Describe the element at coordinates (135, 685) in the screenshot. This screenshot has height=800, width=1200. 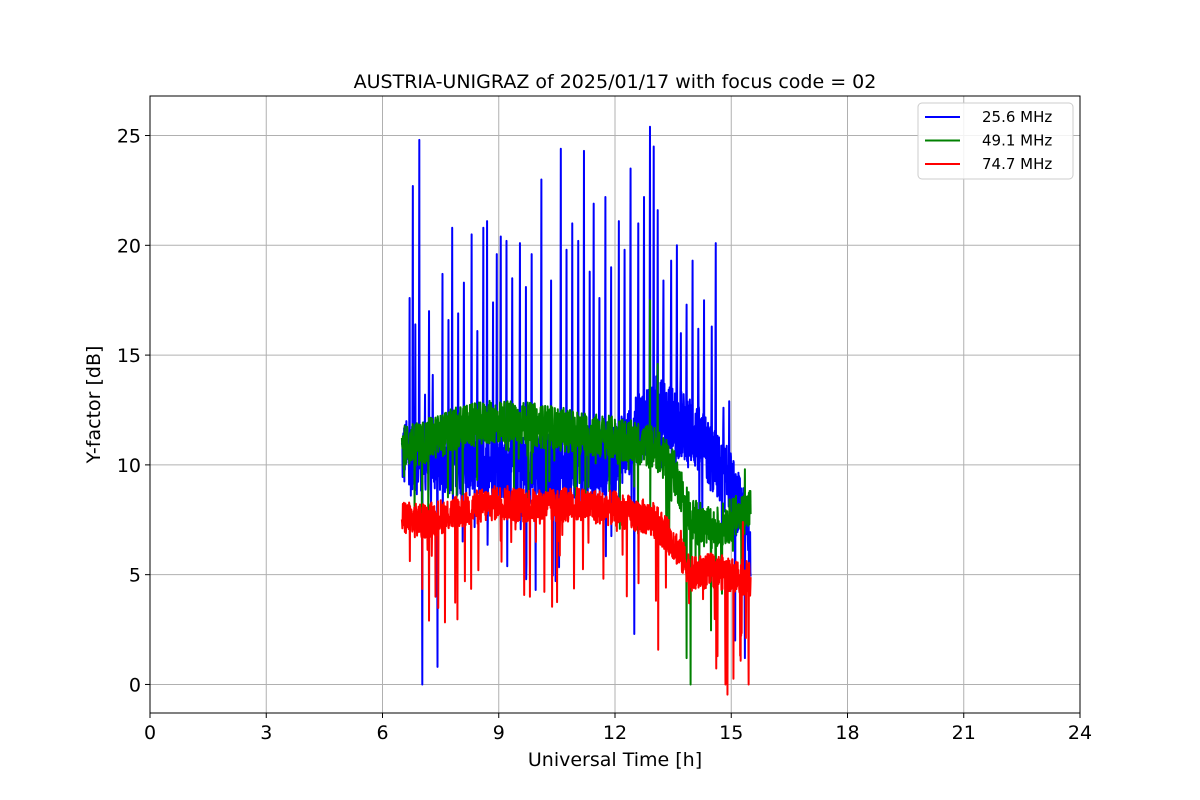
I see `y-tick-label: 0` at that location.